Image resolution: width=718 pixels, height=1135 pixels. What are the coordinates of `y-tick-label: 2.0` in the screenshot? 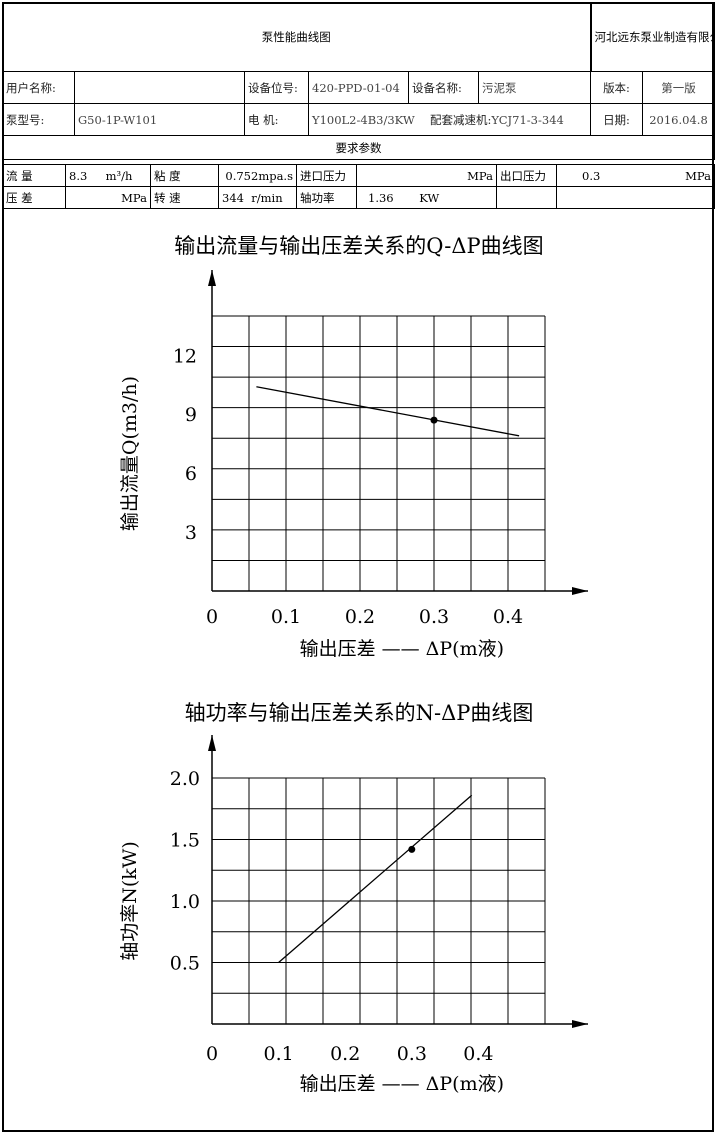 It's located at (185, 779).